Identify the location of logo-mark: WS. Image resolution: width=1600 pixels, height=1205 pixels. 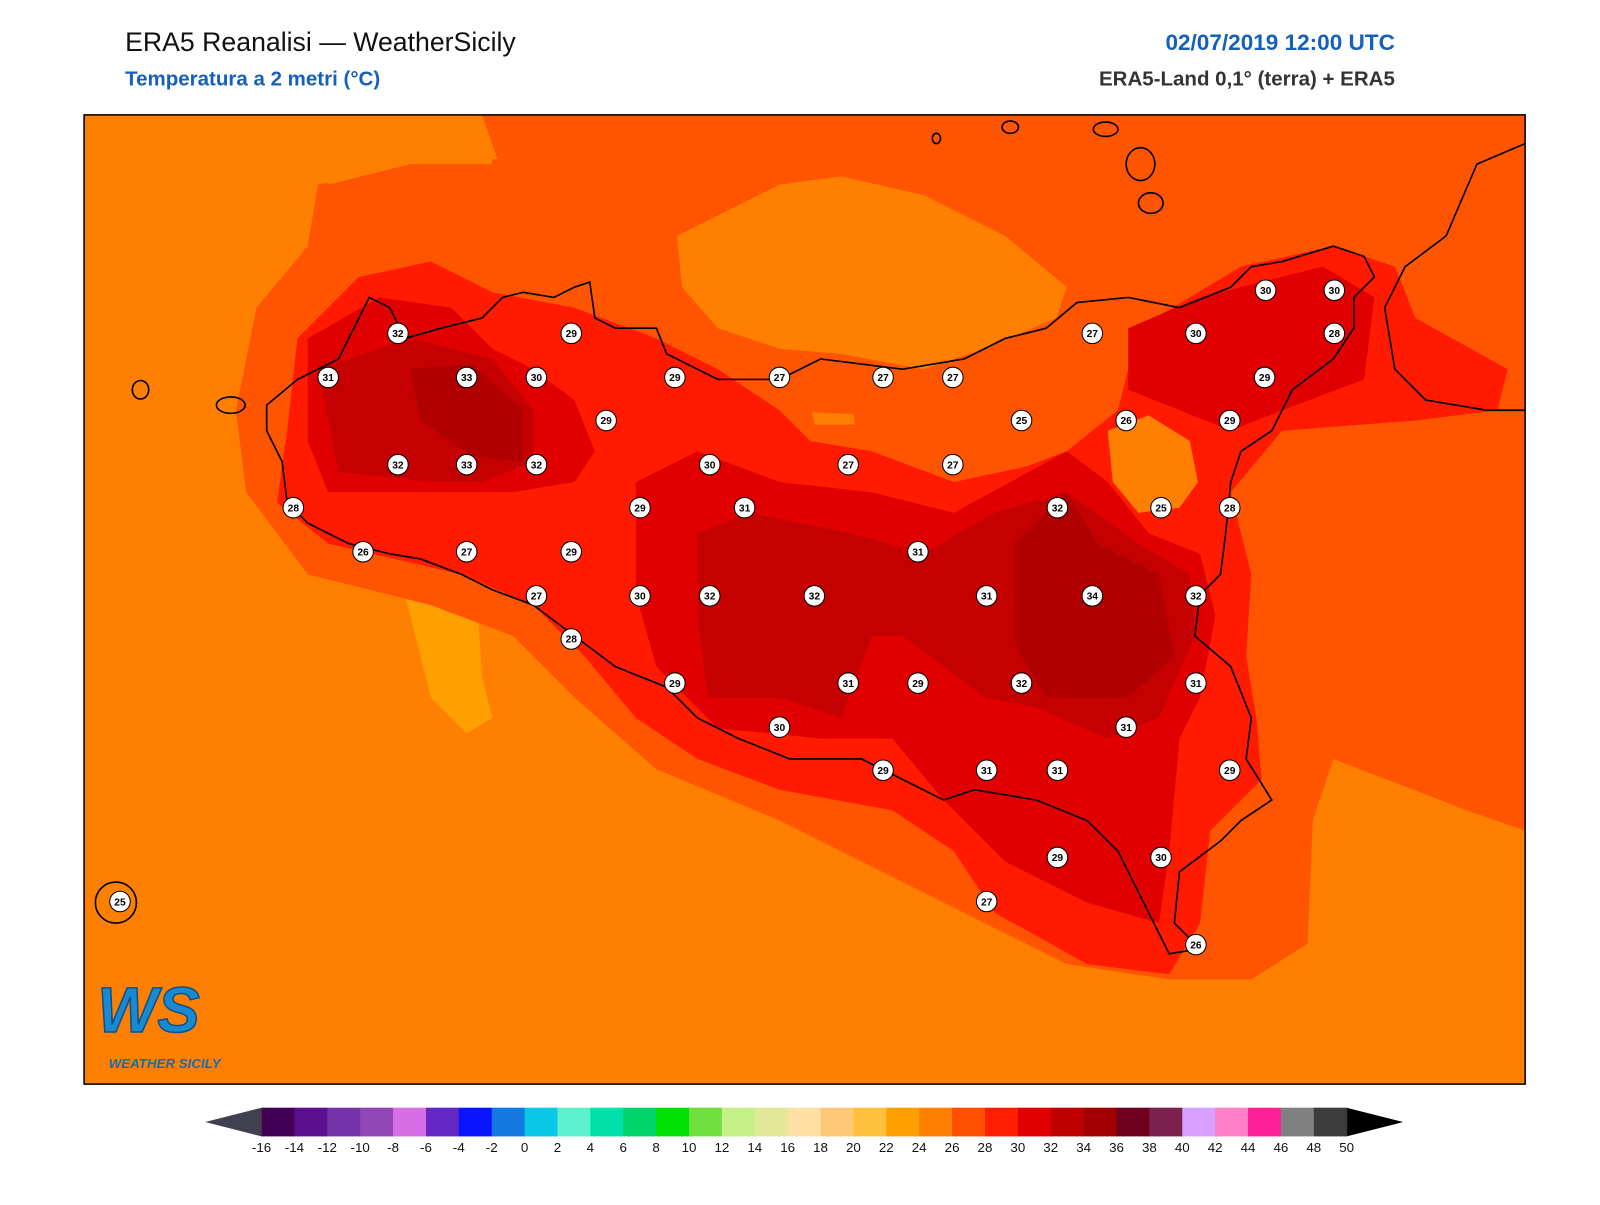
(148, 1010).